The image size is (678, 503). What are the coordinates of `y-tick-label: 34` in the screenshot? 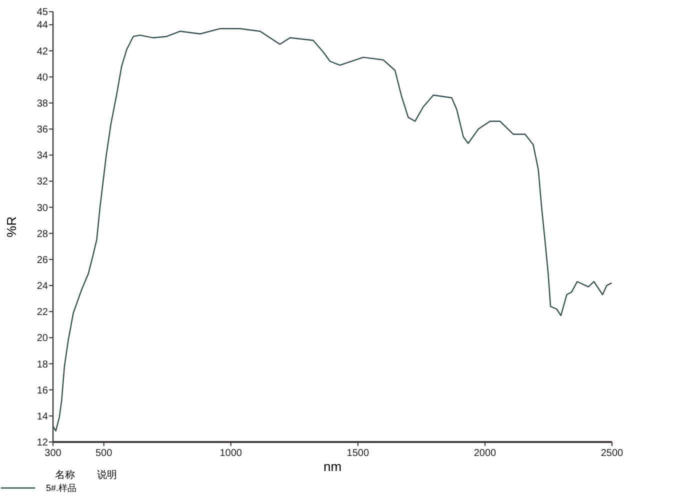 It's located at (42, 156).